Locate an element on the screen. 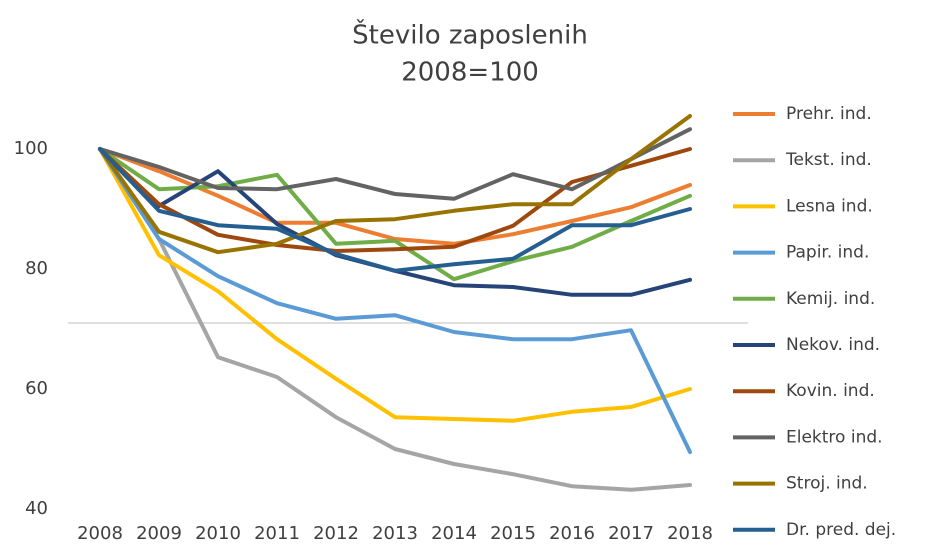 The image size is (938, 549). x-tick-label: 2008 is located at coordinates (100, 533).